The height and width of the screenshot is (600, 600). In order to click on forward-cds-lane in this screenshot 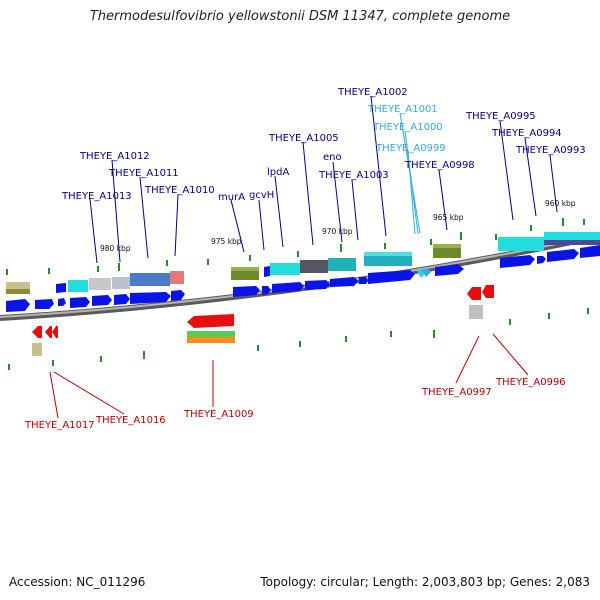, I will do `click(303, 278)`.